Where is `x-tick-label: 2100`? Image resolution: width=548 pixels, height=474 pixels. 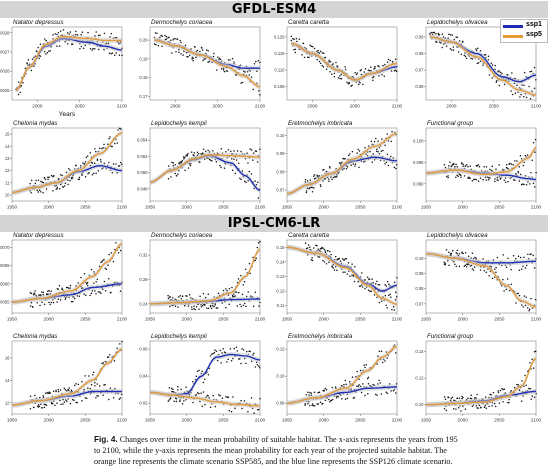
x-tick-label: 2100 is located at coordinates (397, 420).